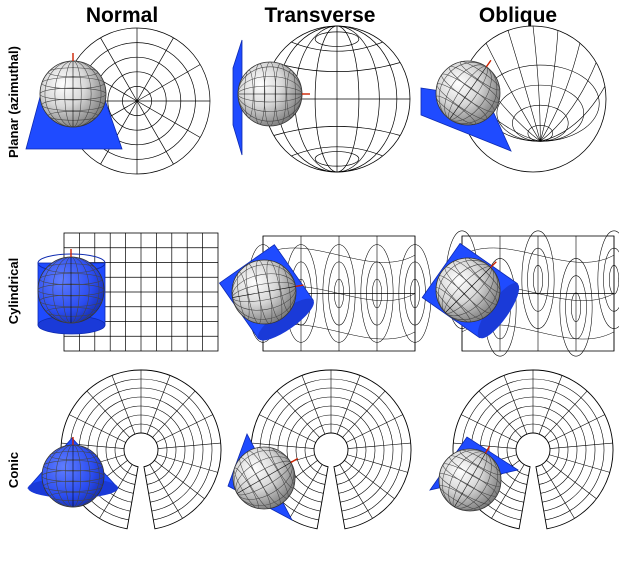  I want to click on normal-cylindrical-cell, so click(128, 292).